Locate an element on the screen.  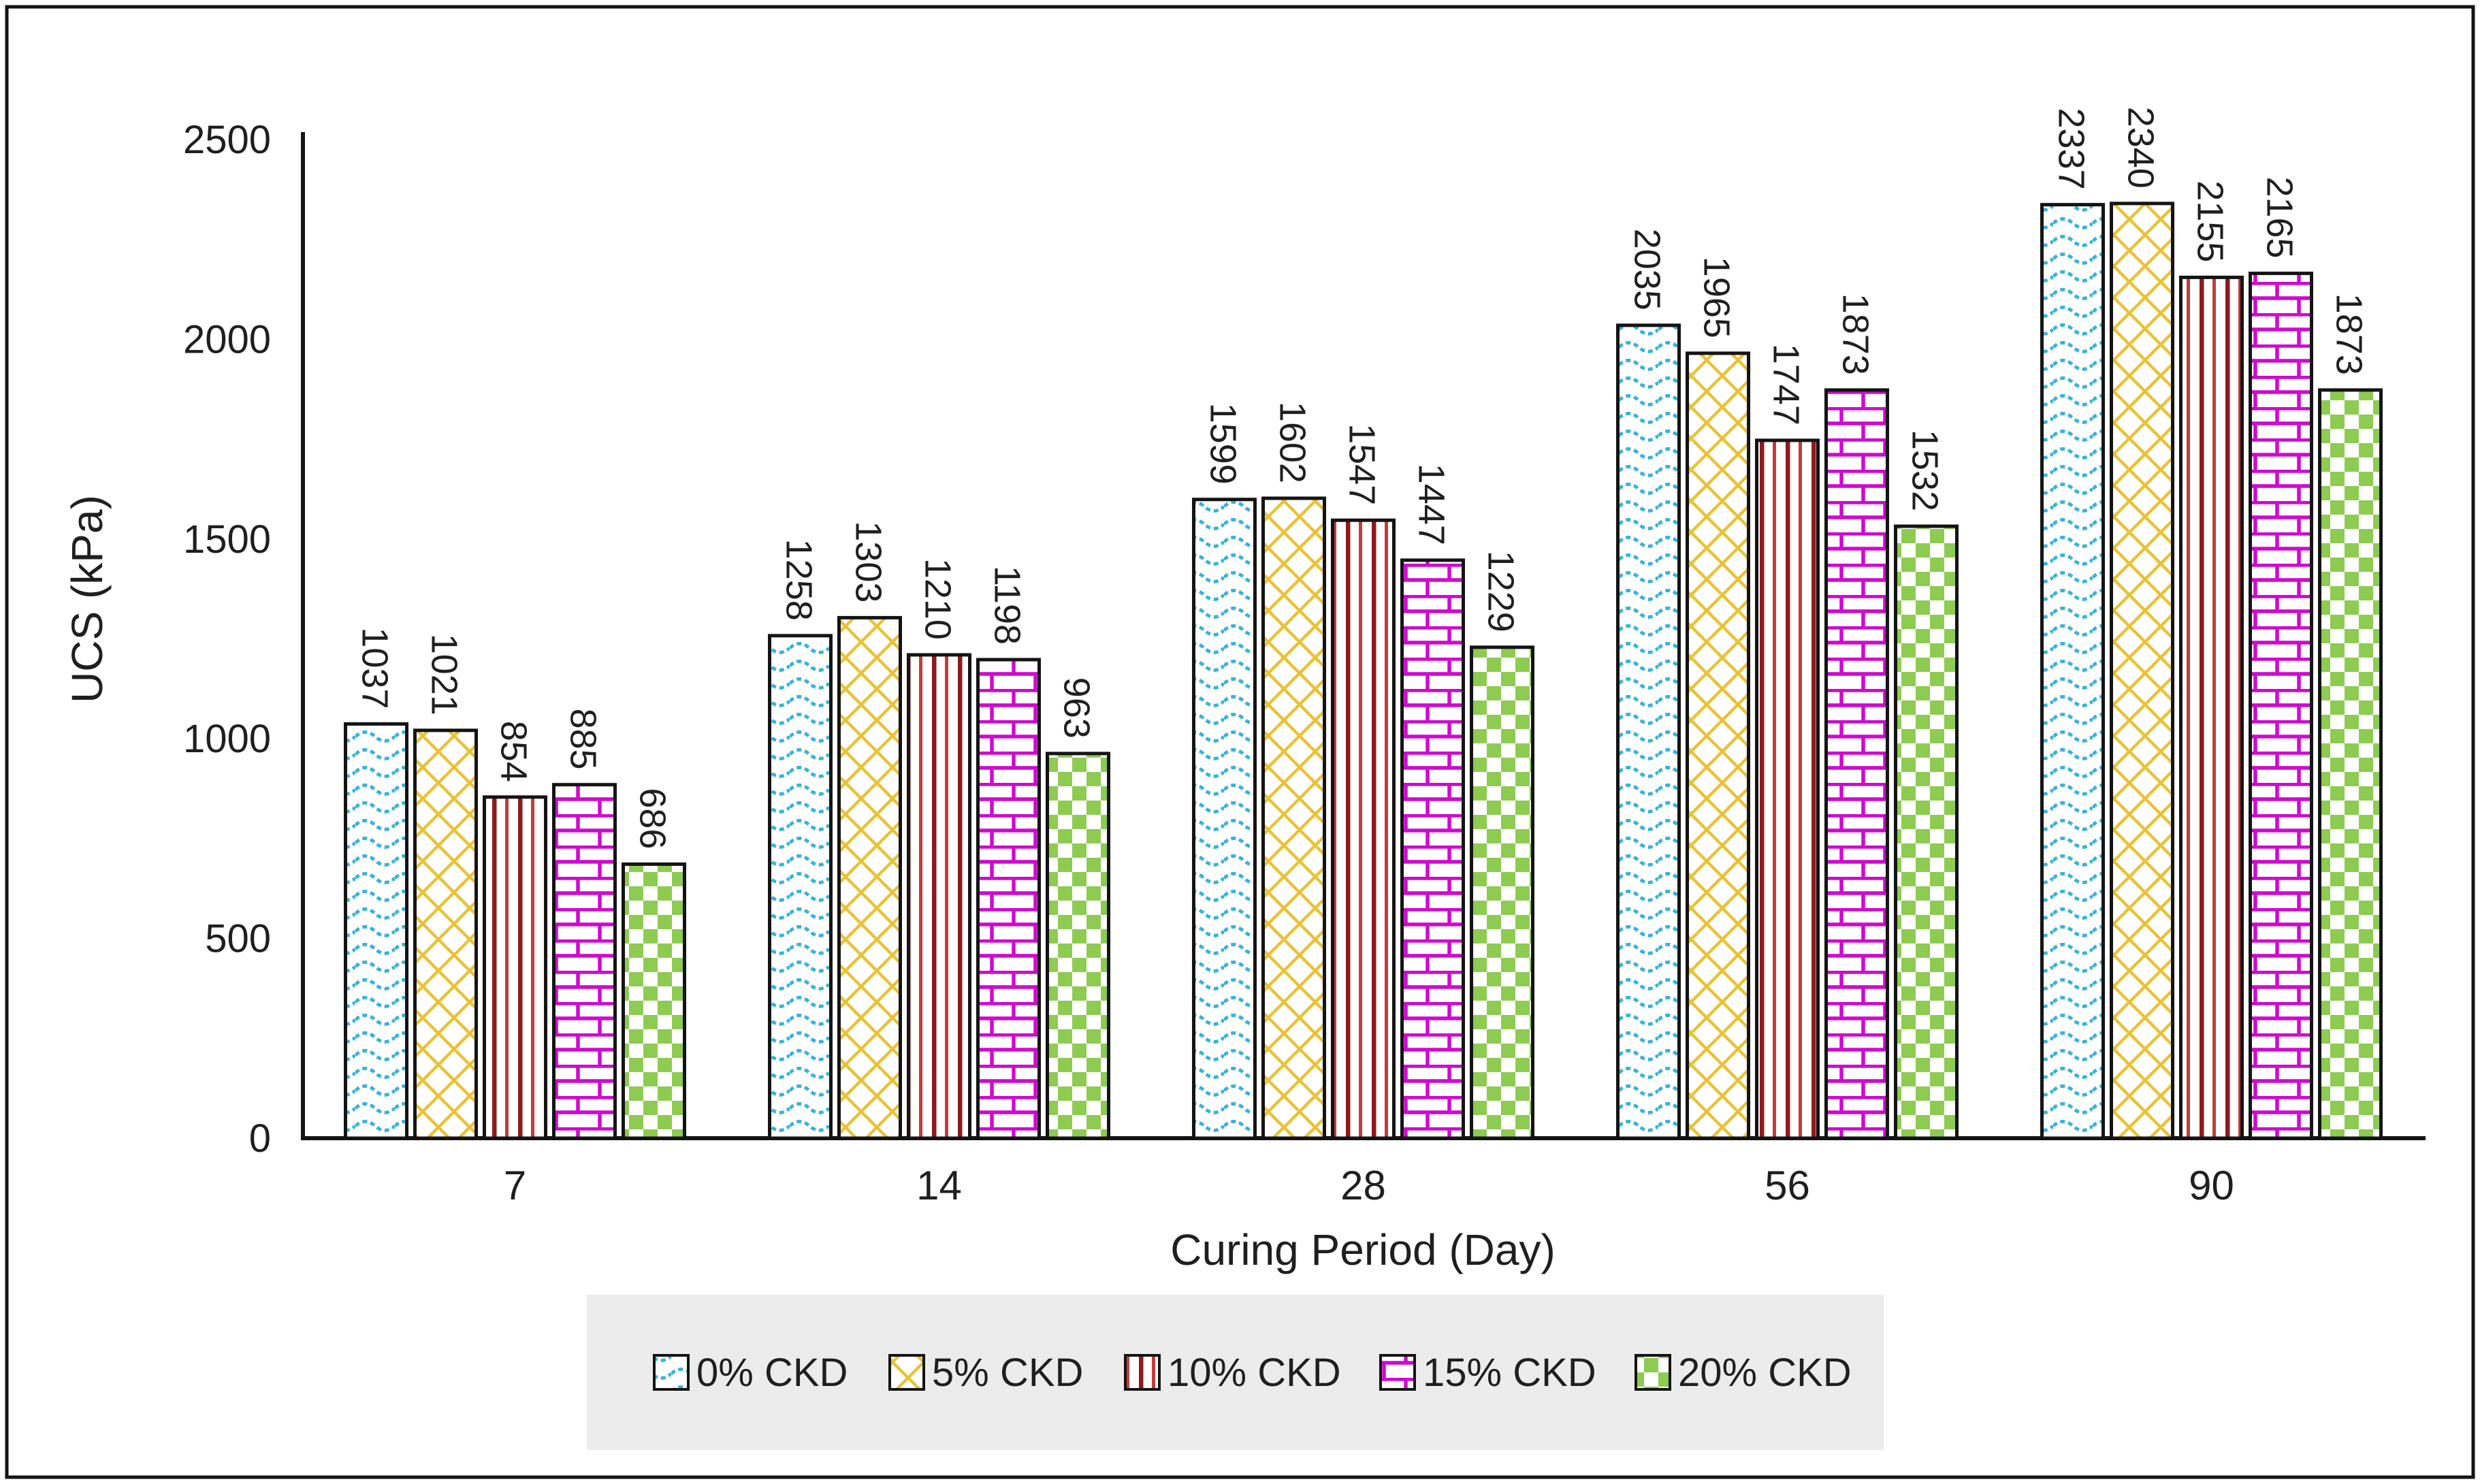
bar-15CKD-day7 is located at coordinates (584, 961).